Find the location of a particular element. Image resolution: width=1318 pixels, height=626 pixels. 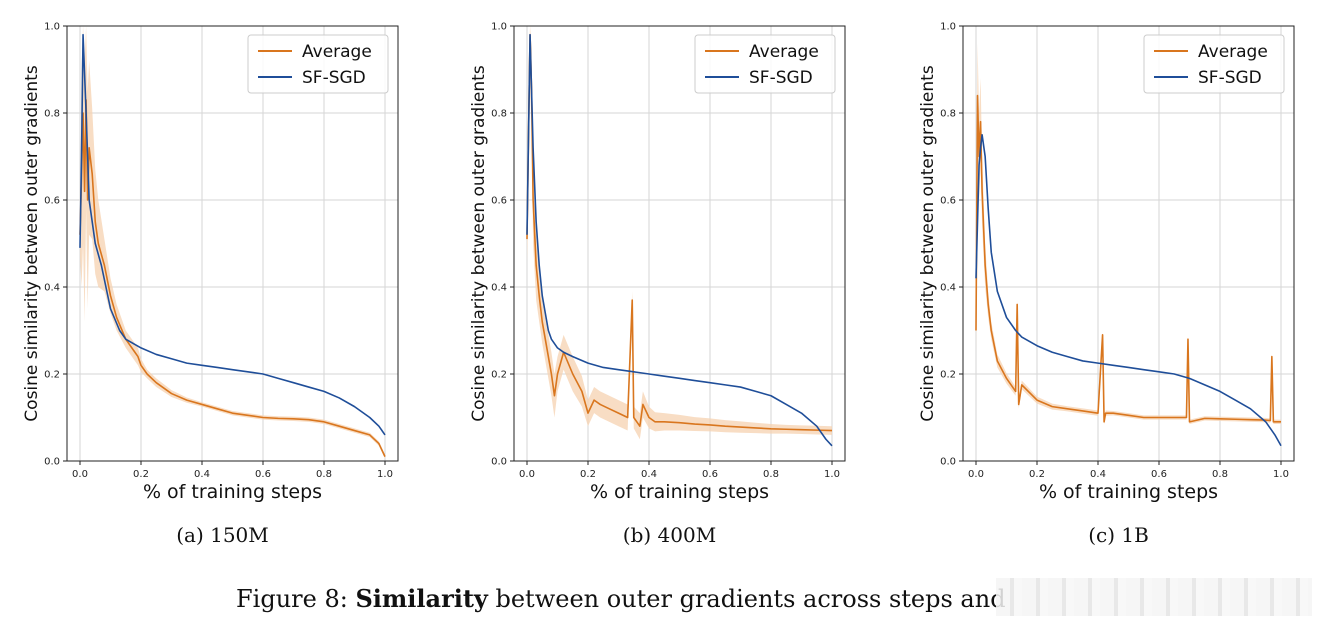

subfigure-caption: (a) 150M is located at coordinates (222, 535).